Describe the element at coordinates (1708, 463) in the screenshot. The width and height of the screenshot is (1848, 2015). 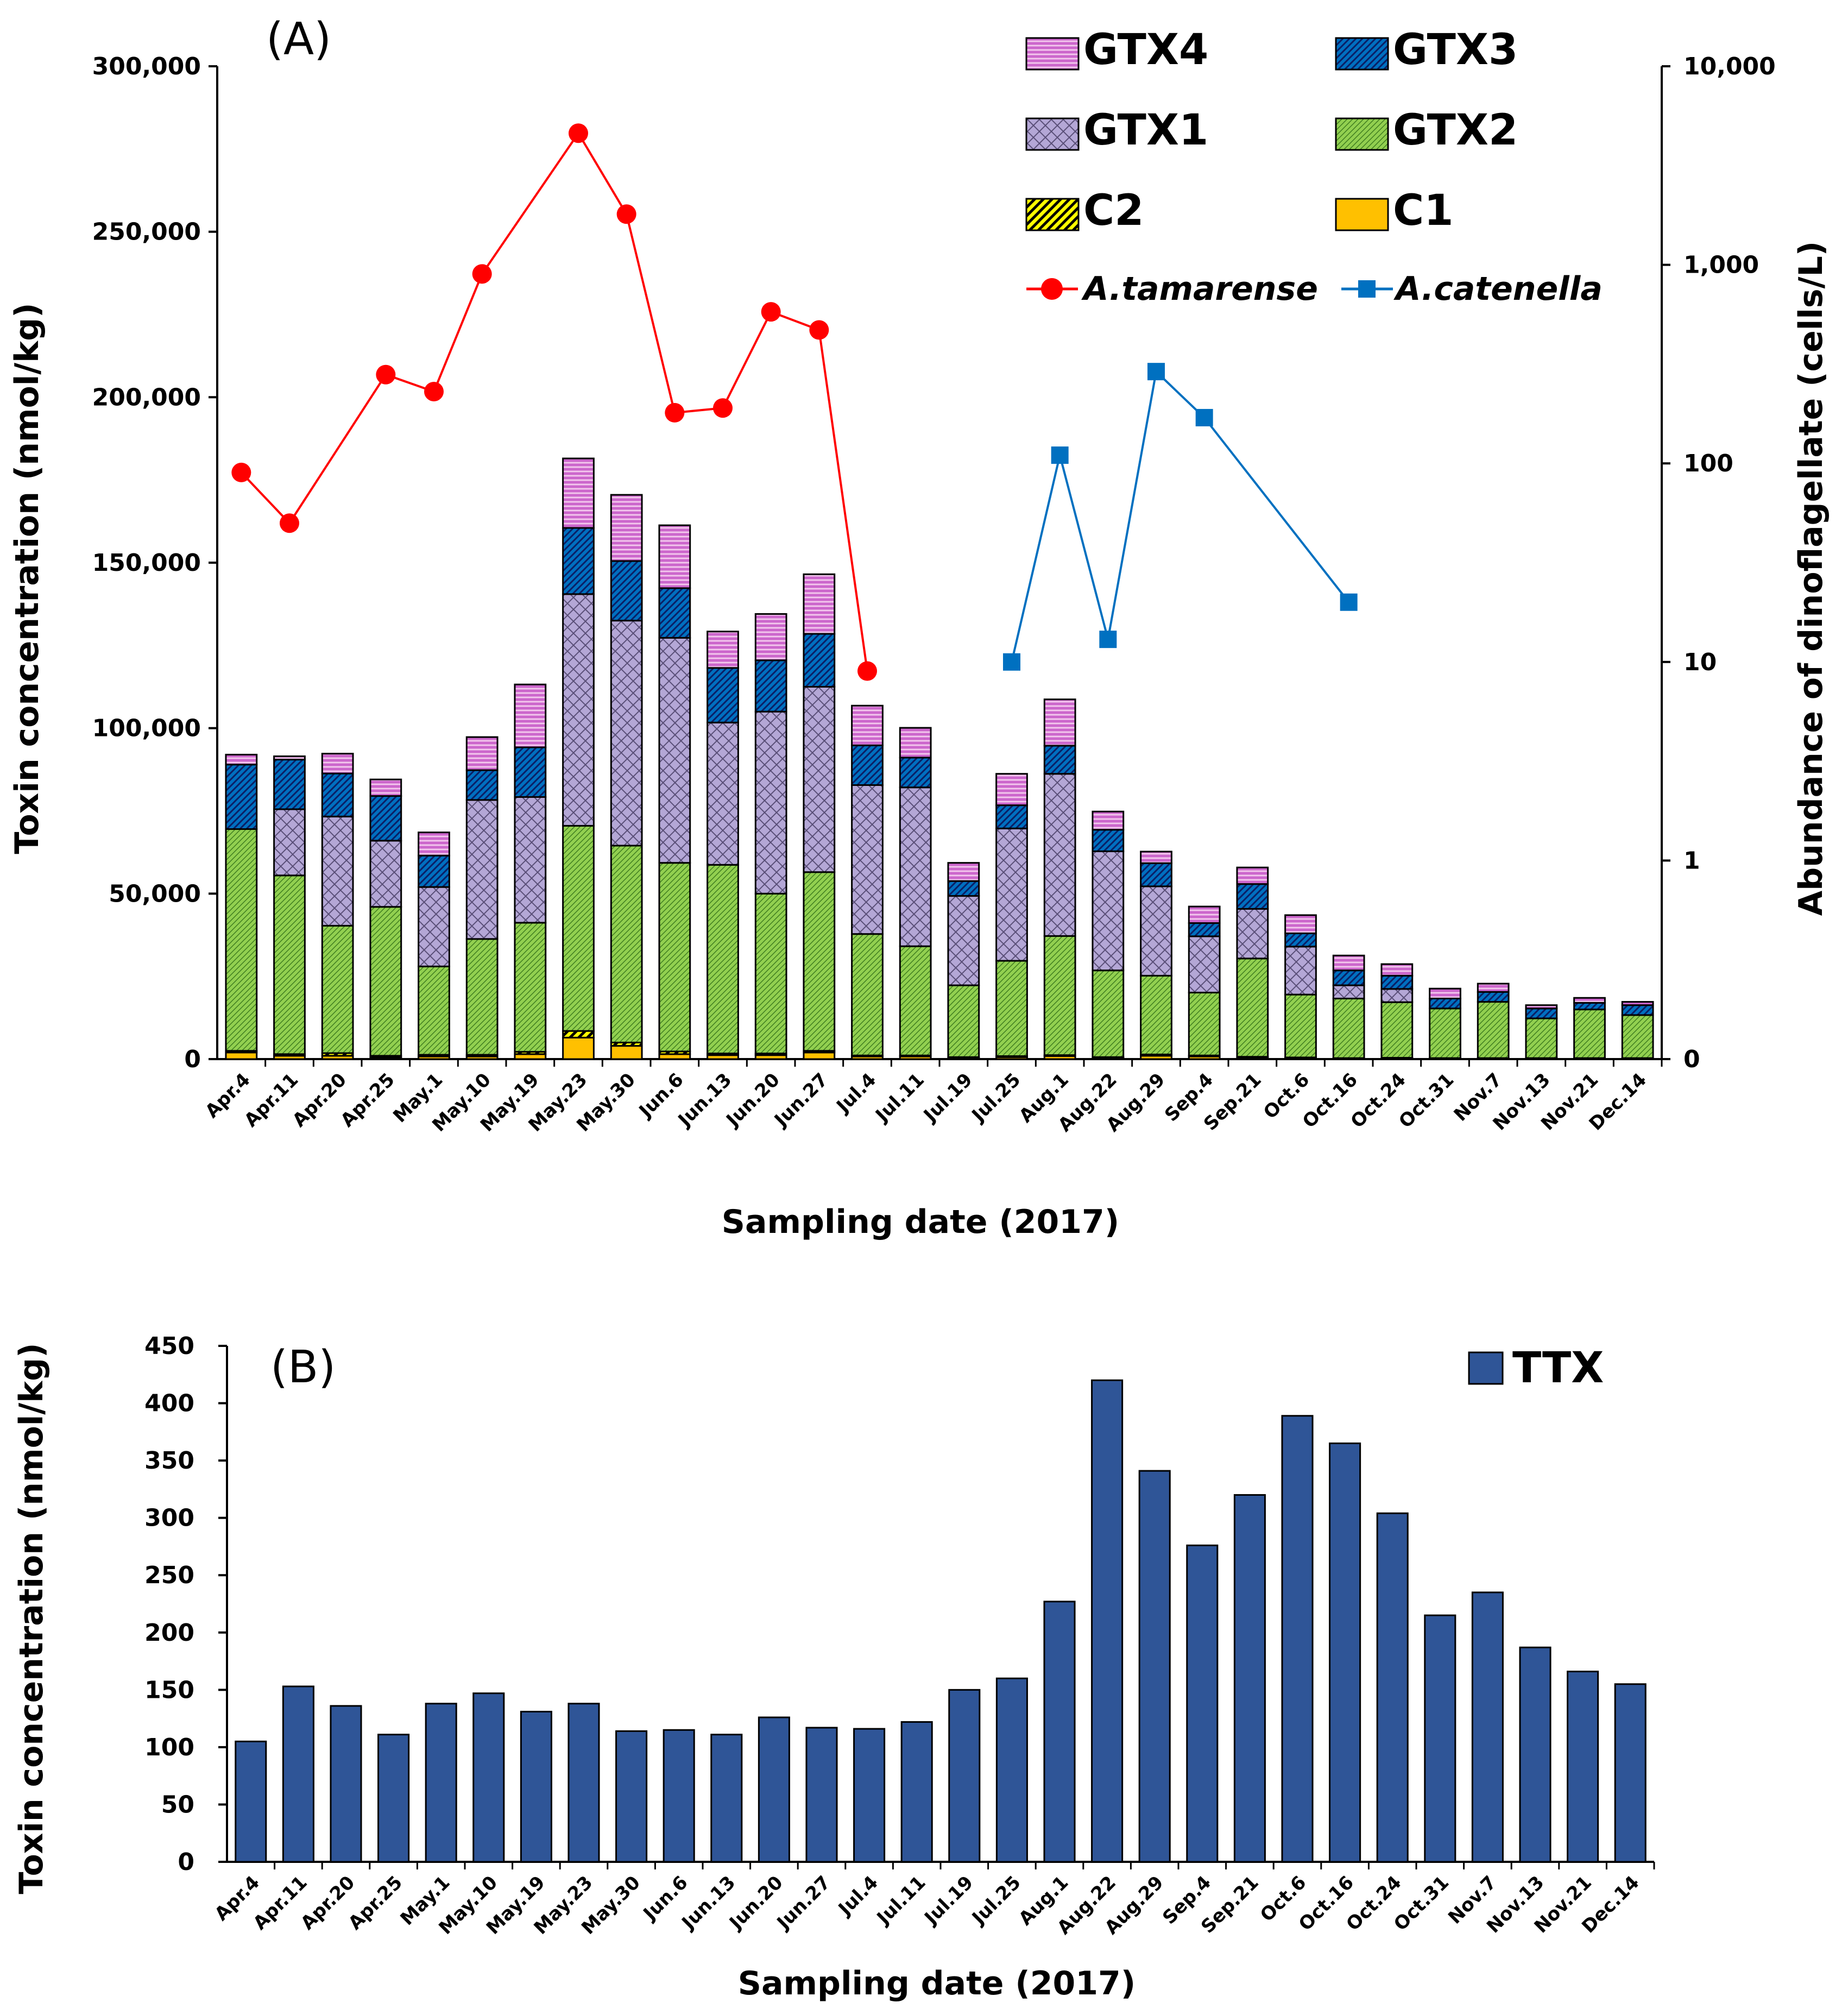
I see `panel-a-y2-tick-label: 100` at that location.